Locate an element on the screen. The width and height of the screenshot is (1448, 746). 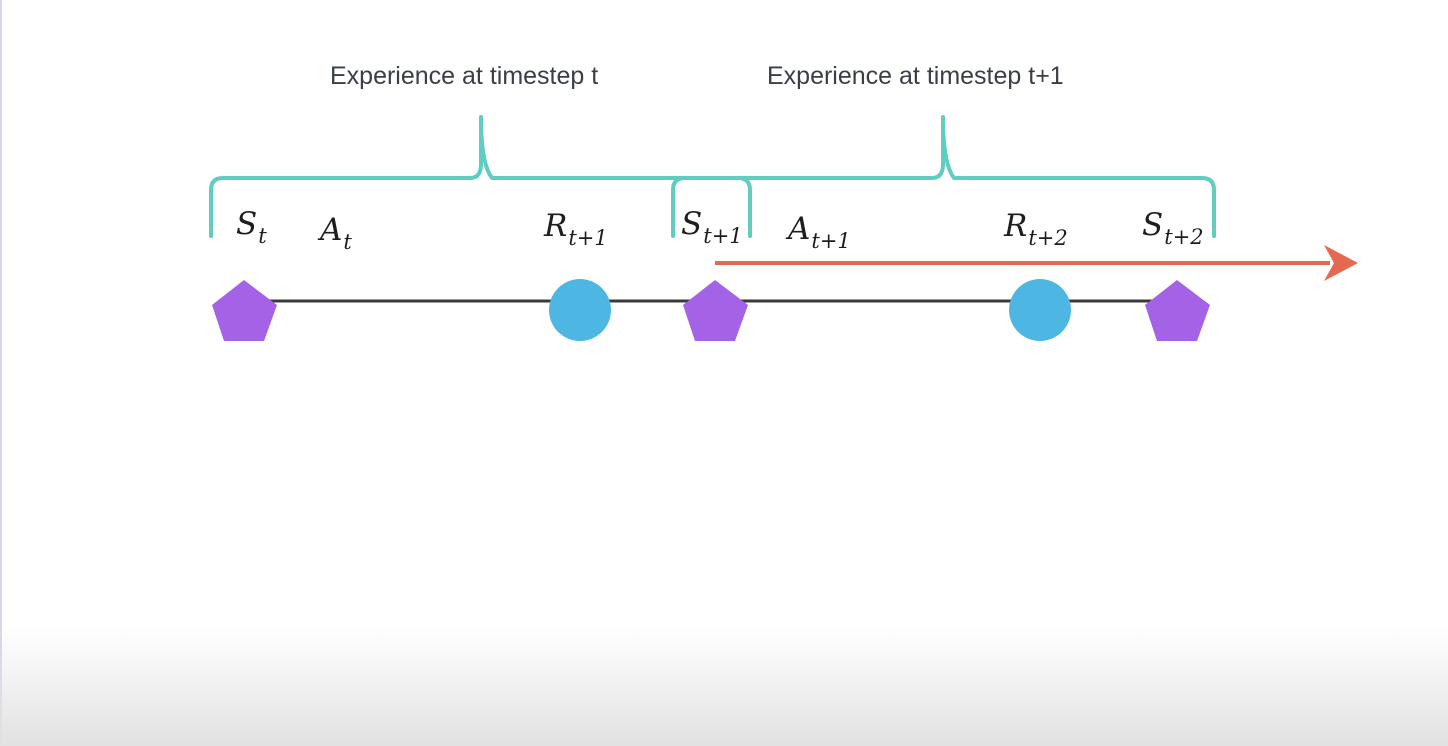
label-state-t: St is located at coordinates (251, 227).